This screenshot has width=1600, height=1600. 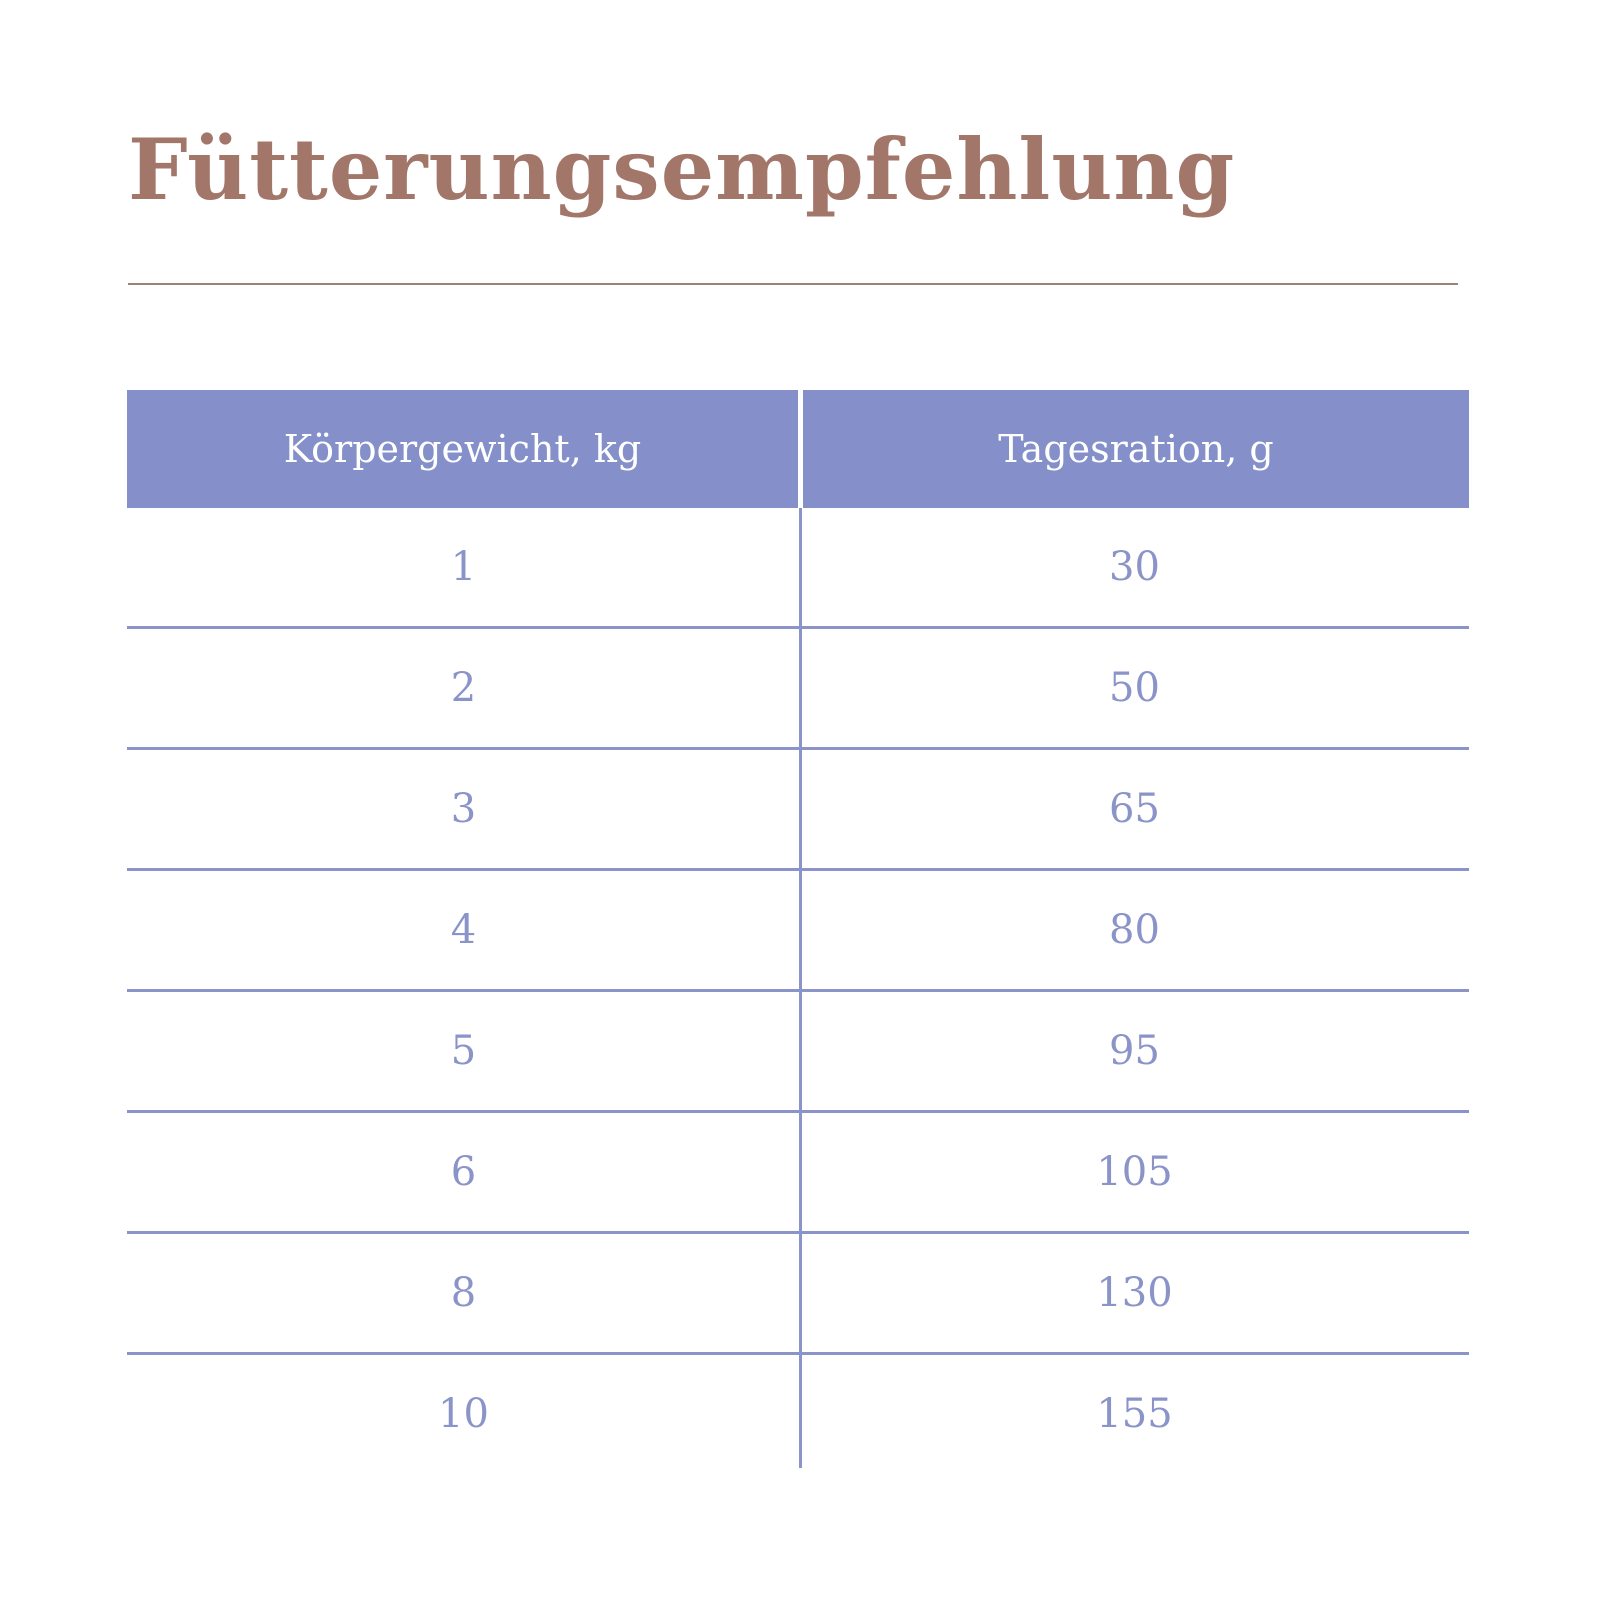 I want to click on table-row: 10 155, so click(x=798, y=1412).